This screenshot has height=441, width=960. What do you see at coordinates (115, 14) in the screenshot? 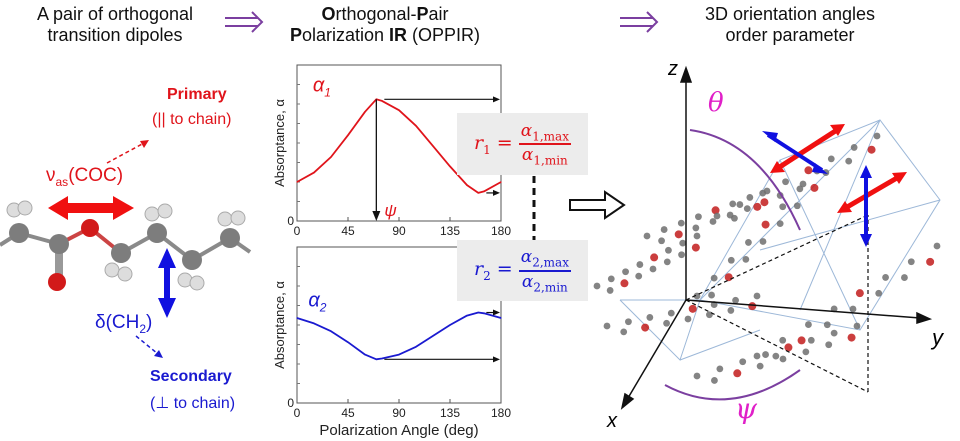
I see `header-left-line1: A pair of orthogonal` at bounding box center [115, 14].